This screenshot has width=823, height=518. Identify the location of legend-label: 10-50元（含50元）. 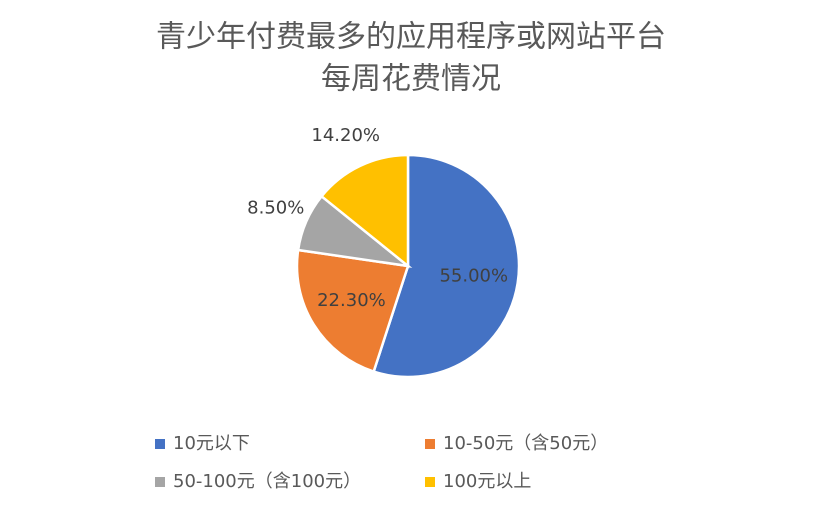
(525, 443).